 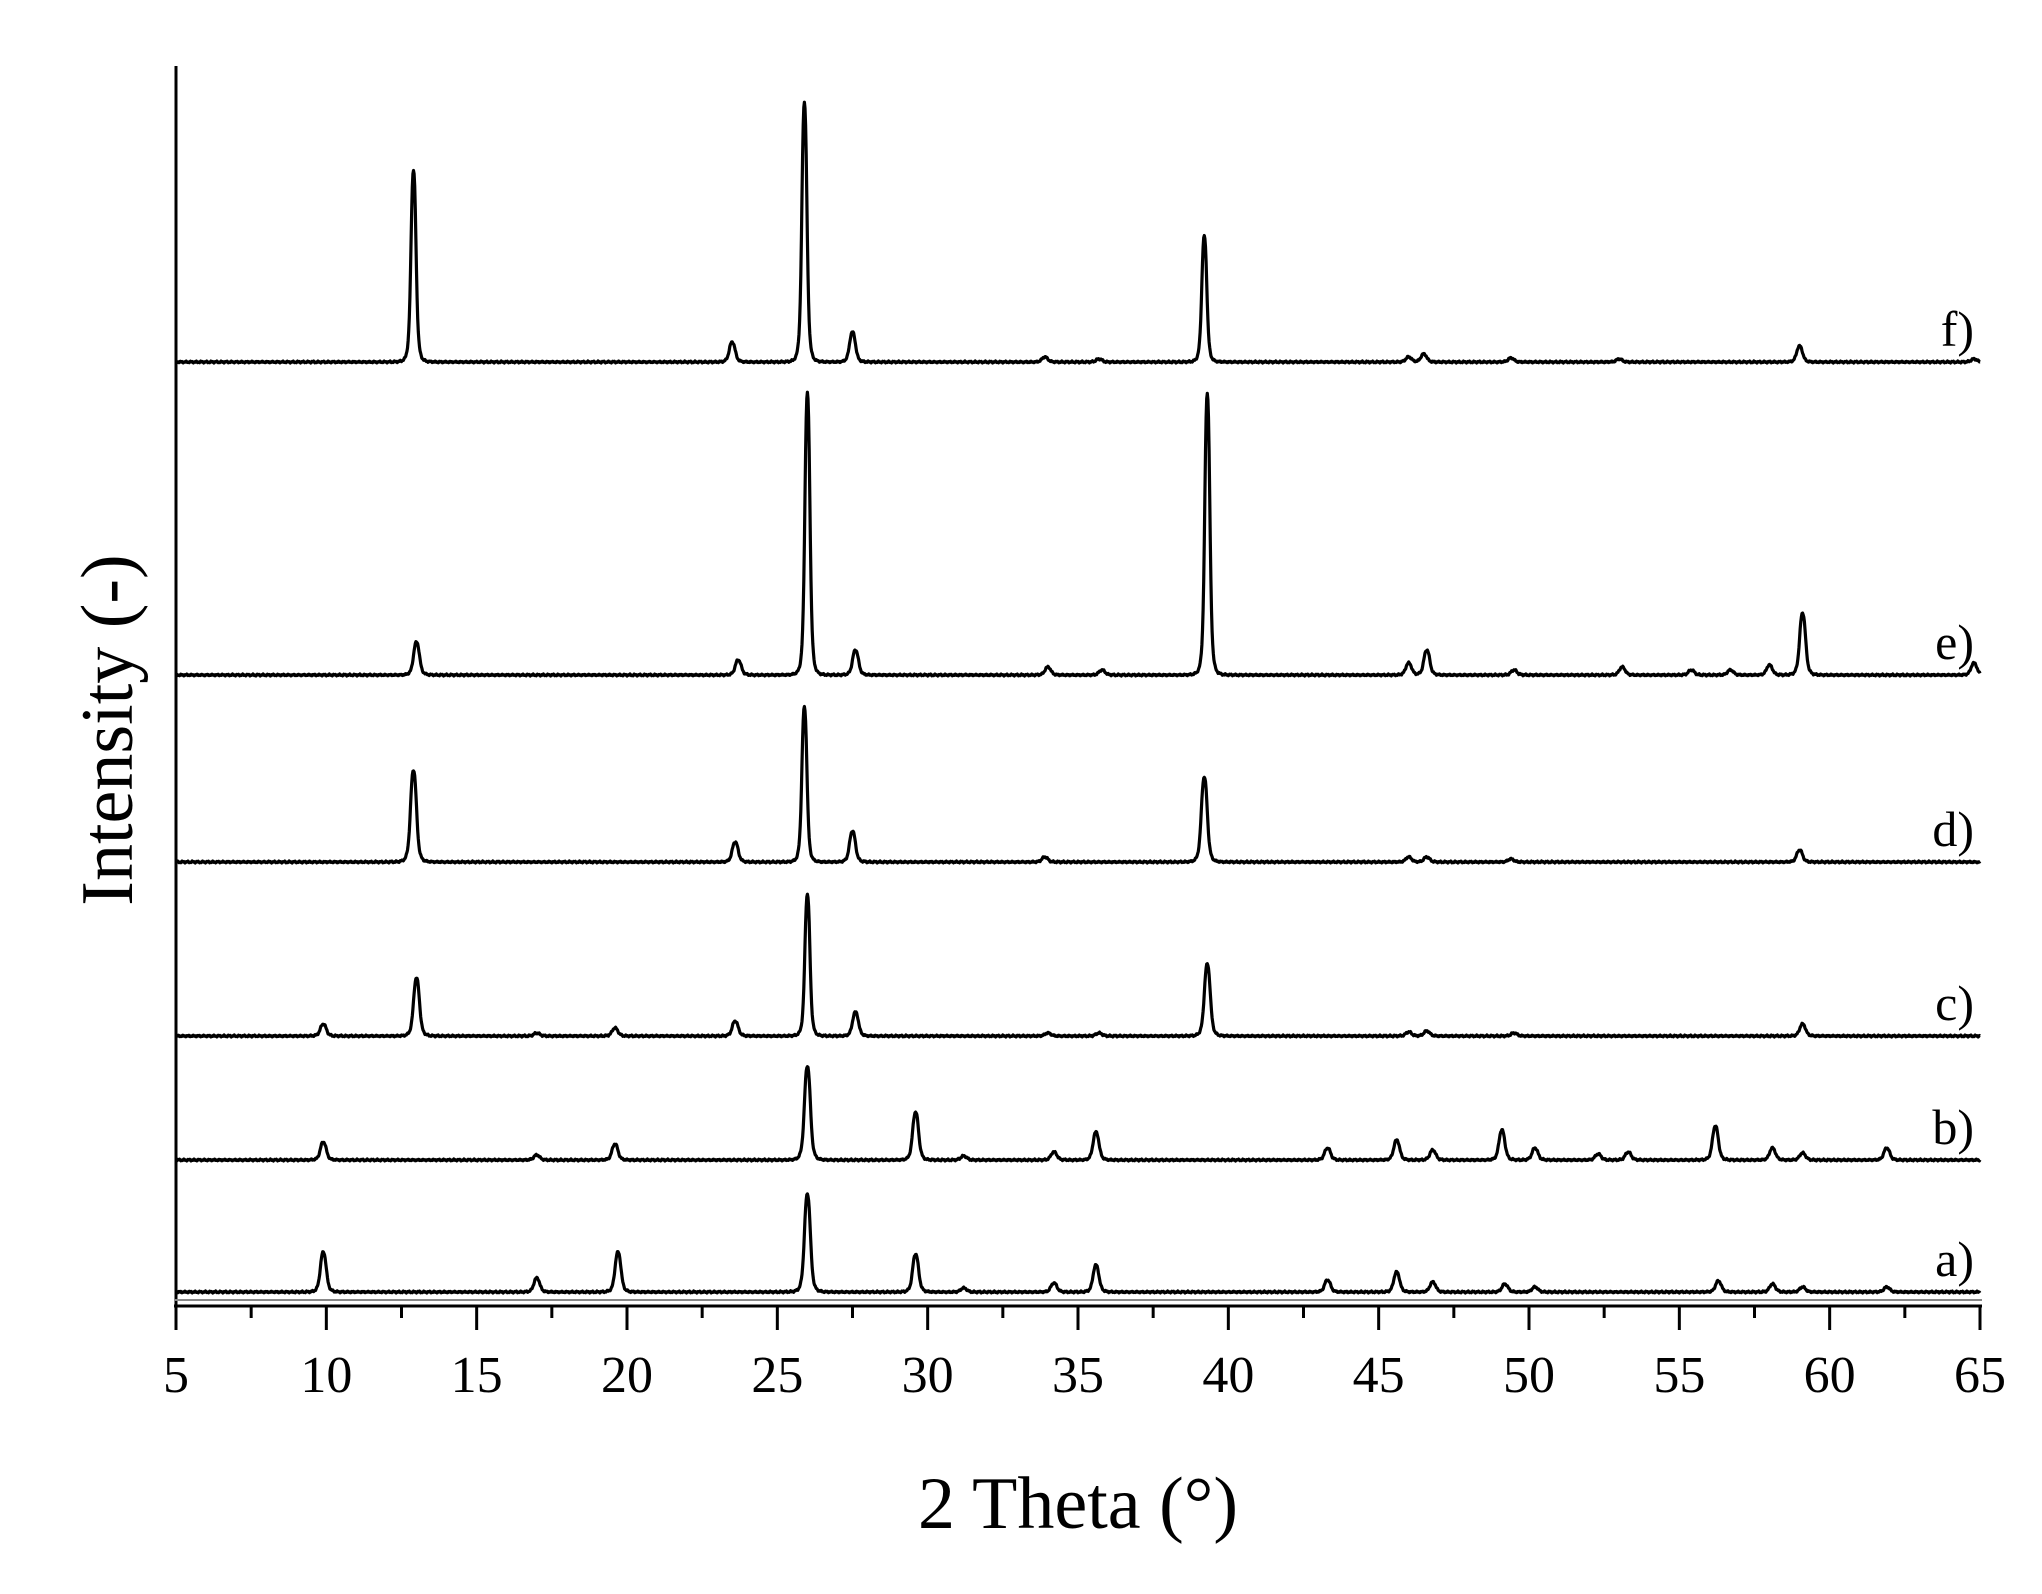 What do you see at coordinates (1379, 1375) in the screenshot?
I see `x-tick-label: 45` at bounding box center [1379, 1375].